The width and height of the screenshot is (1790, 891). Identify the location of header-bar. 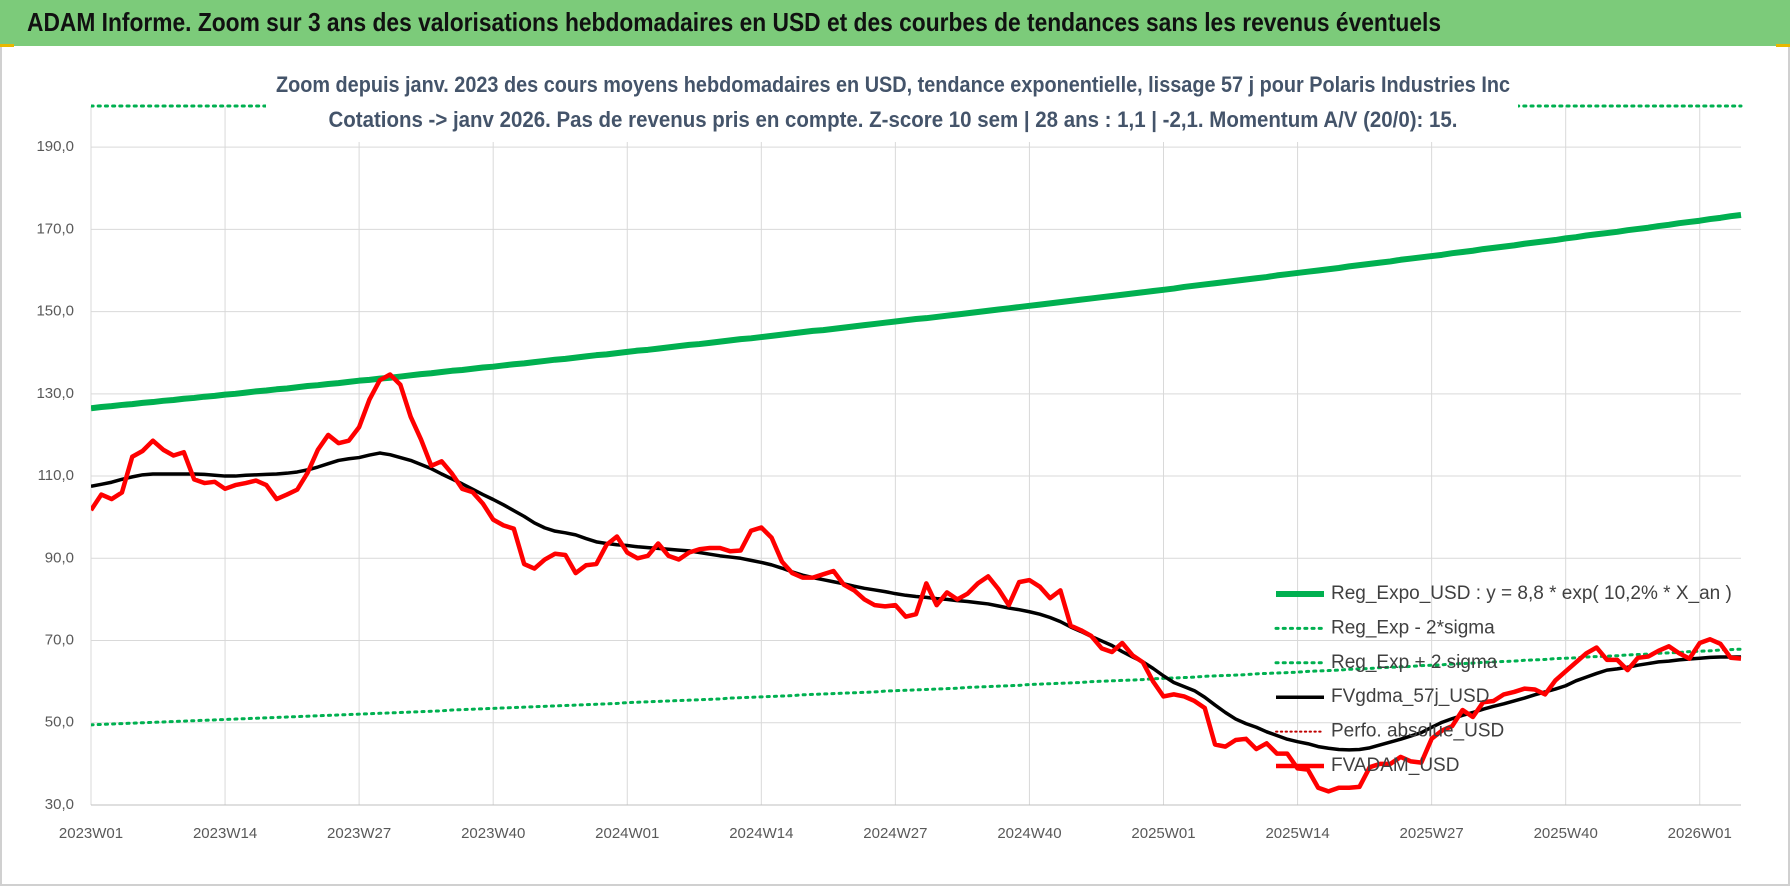
(895, 23).